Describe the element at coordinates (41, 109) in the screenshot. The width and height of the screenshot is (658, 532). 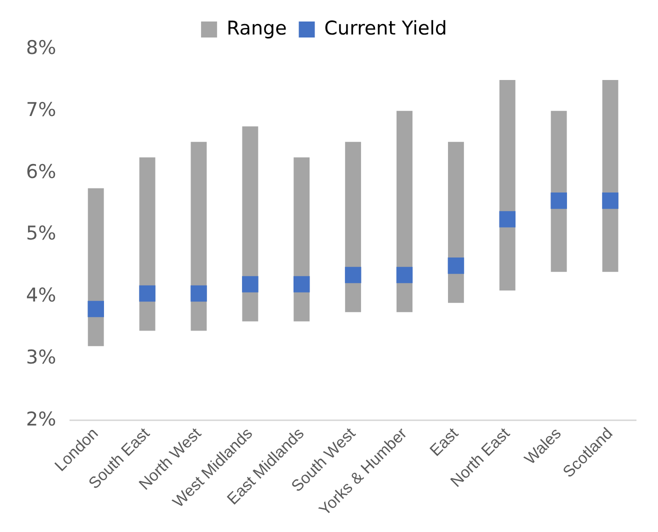
I see `y-tick-label: 7%` at that location.